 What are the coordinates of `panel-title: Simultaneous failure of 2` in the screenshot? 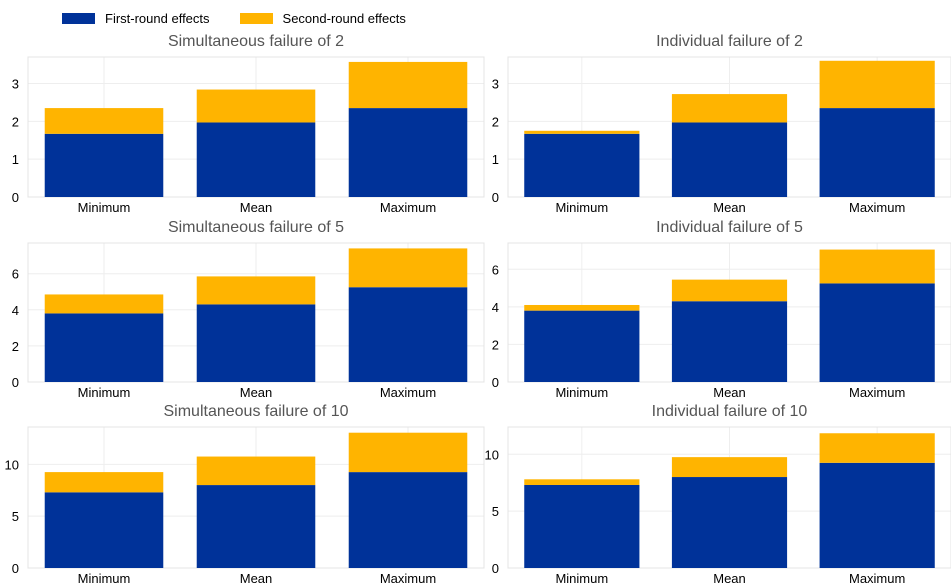 It's located at (256, 41).